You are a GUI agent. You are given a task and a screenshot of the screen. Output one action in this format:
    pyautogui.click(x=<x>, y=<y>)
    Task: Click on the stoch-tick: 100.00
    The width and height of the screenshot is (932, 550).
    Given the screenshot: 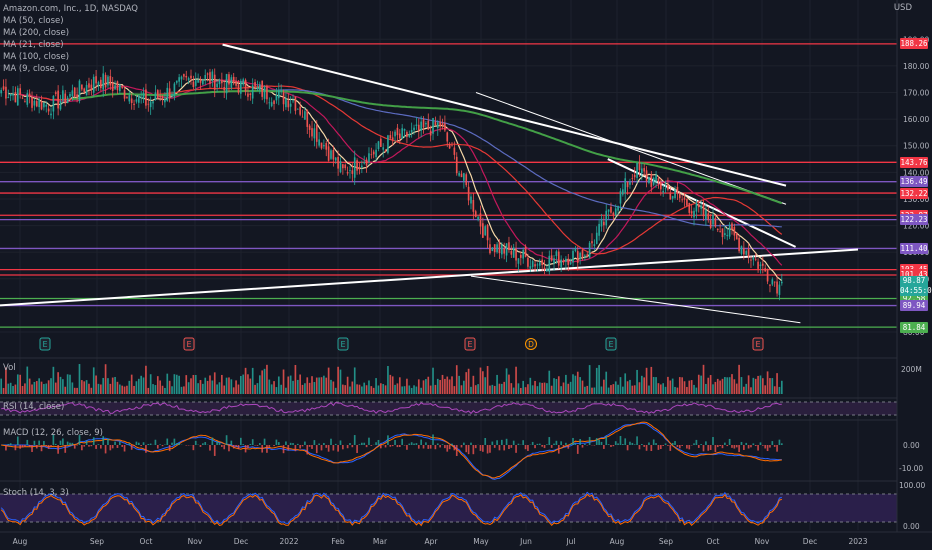 What is the action you would take?
    pyautogui.click(x=912, y=485)
    